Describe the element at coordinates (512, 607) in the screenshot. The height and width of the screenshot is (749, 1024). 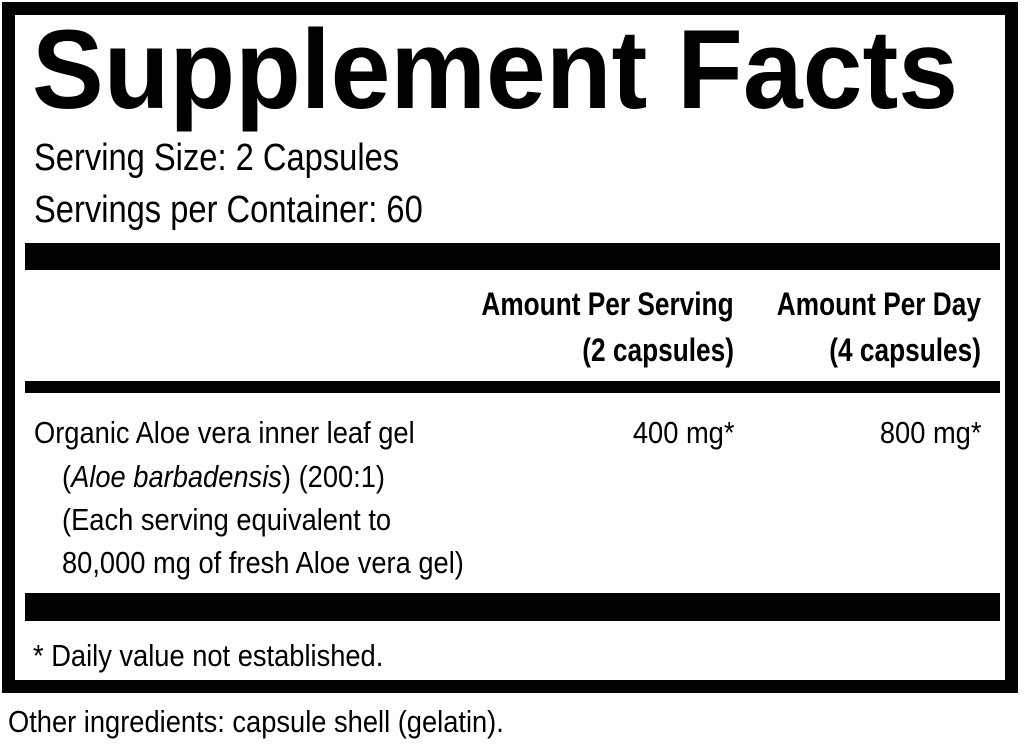
I see `divider-thick-bottom` at that location.